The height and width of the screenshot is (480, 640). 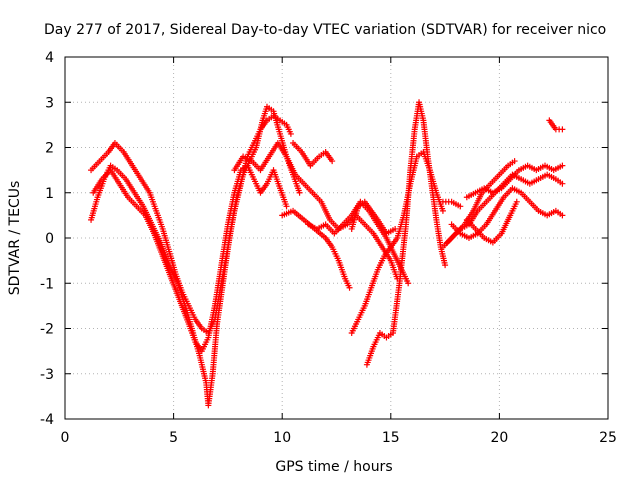 What do you see at coordinates (608, 438) in the screenshot?
I see `x-tick-label: 25` at bounding box center [608, 438].